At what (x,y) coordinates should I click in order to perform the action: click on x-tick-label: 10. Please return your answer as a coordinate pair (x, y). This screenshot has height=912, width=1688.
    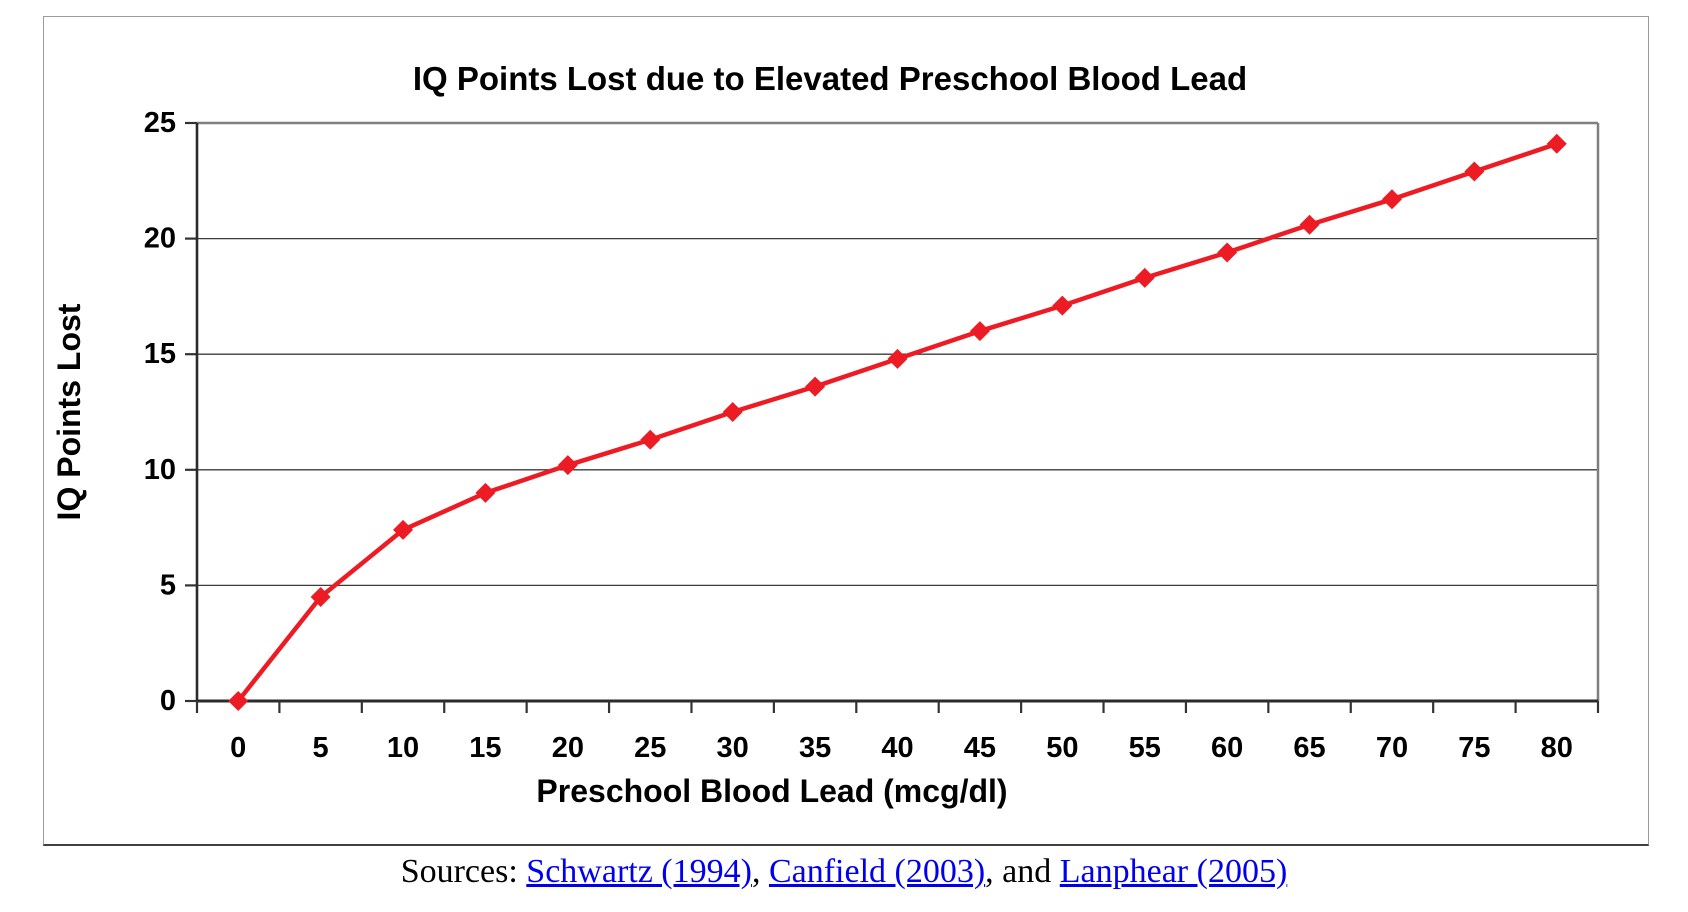
    Looking at the image, I should click on (403, 748).